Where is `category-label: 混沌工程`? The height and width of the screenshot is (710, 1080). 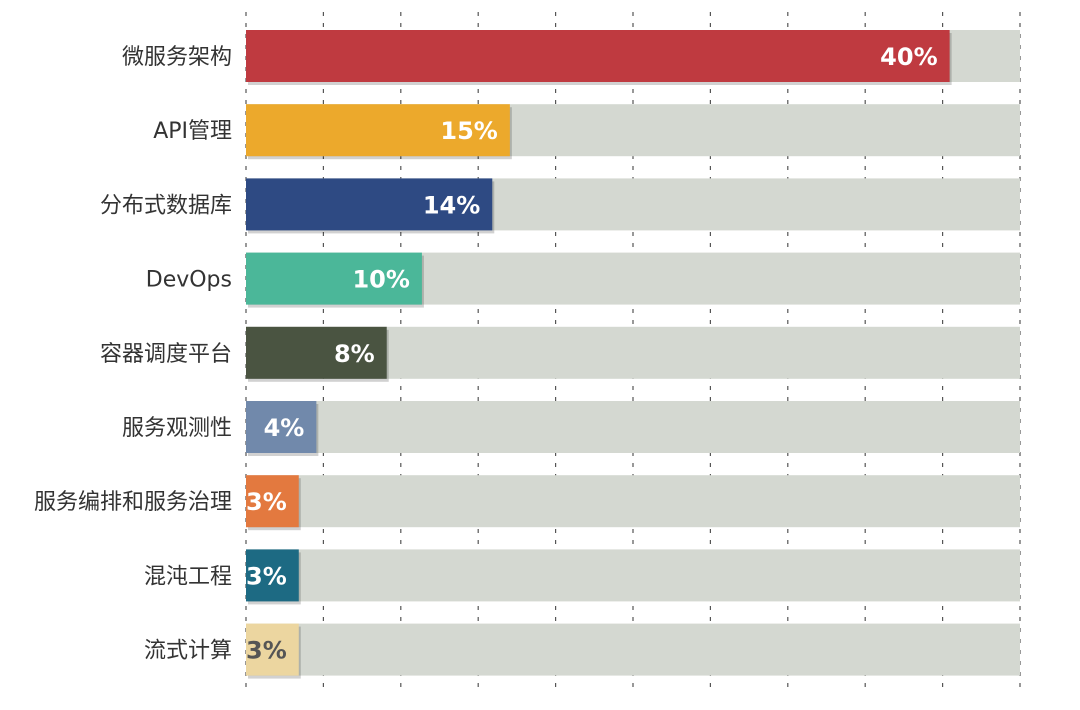
category-label: 混沌工程 is located at coordinates (188, 576).